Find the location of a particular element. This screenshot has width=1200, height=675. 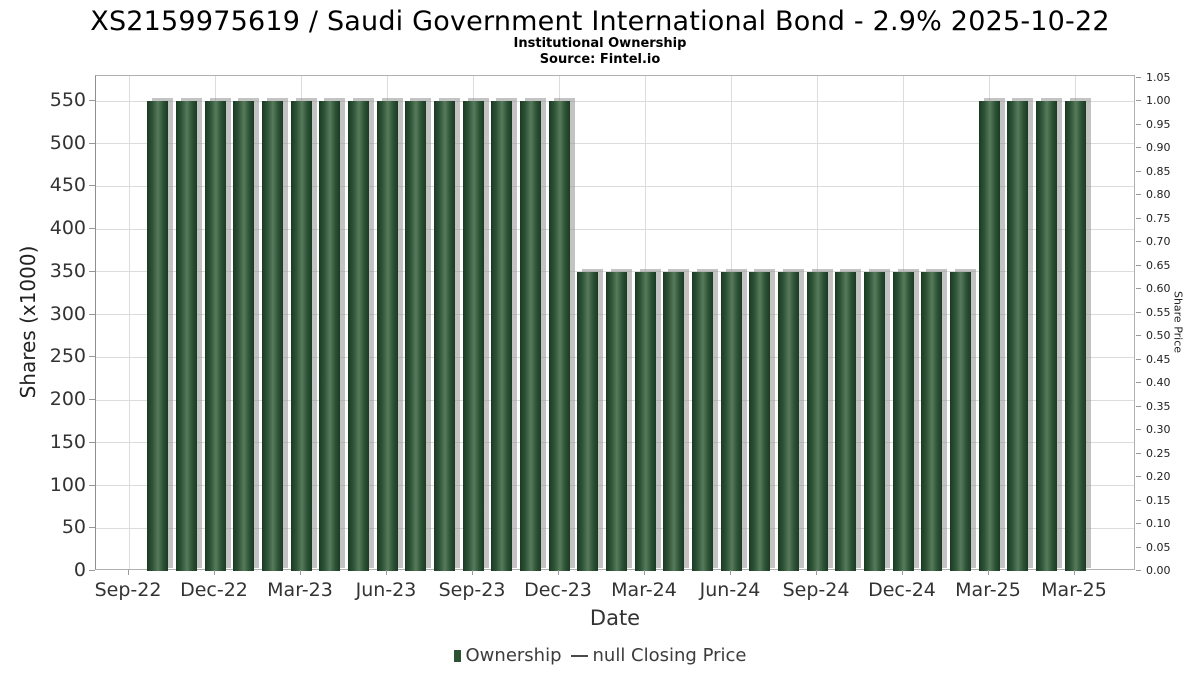

ownership-swatch-icon is located at coordinates (457, 655).